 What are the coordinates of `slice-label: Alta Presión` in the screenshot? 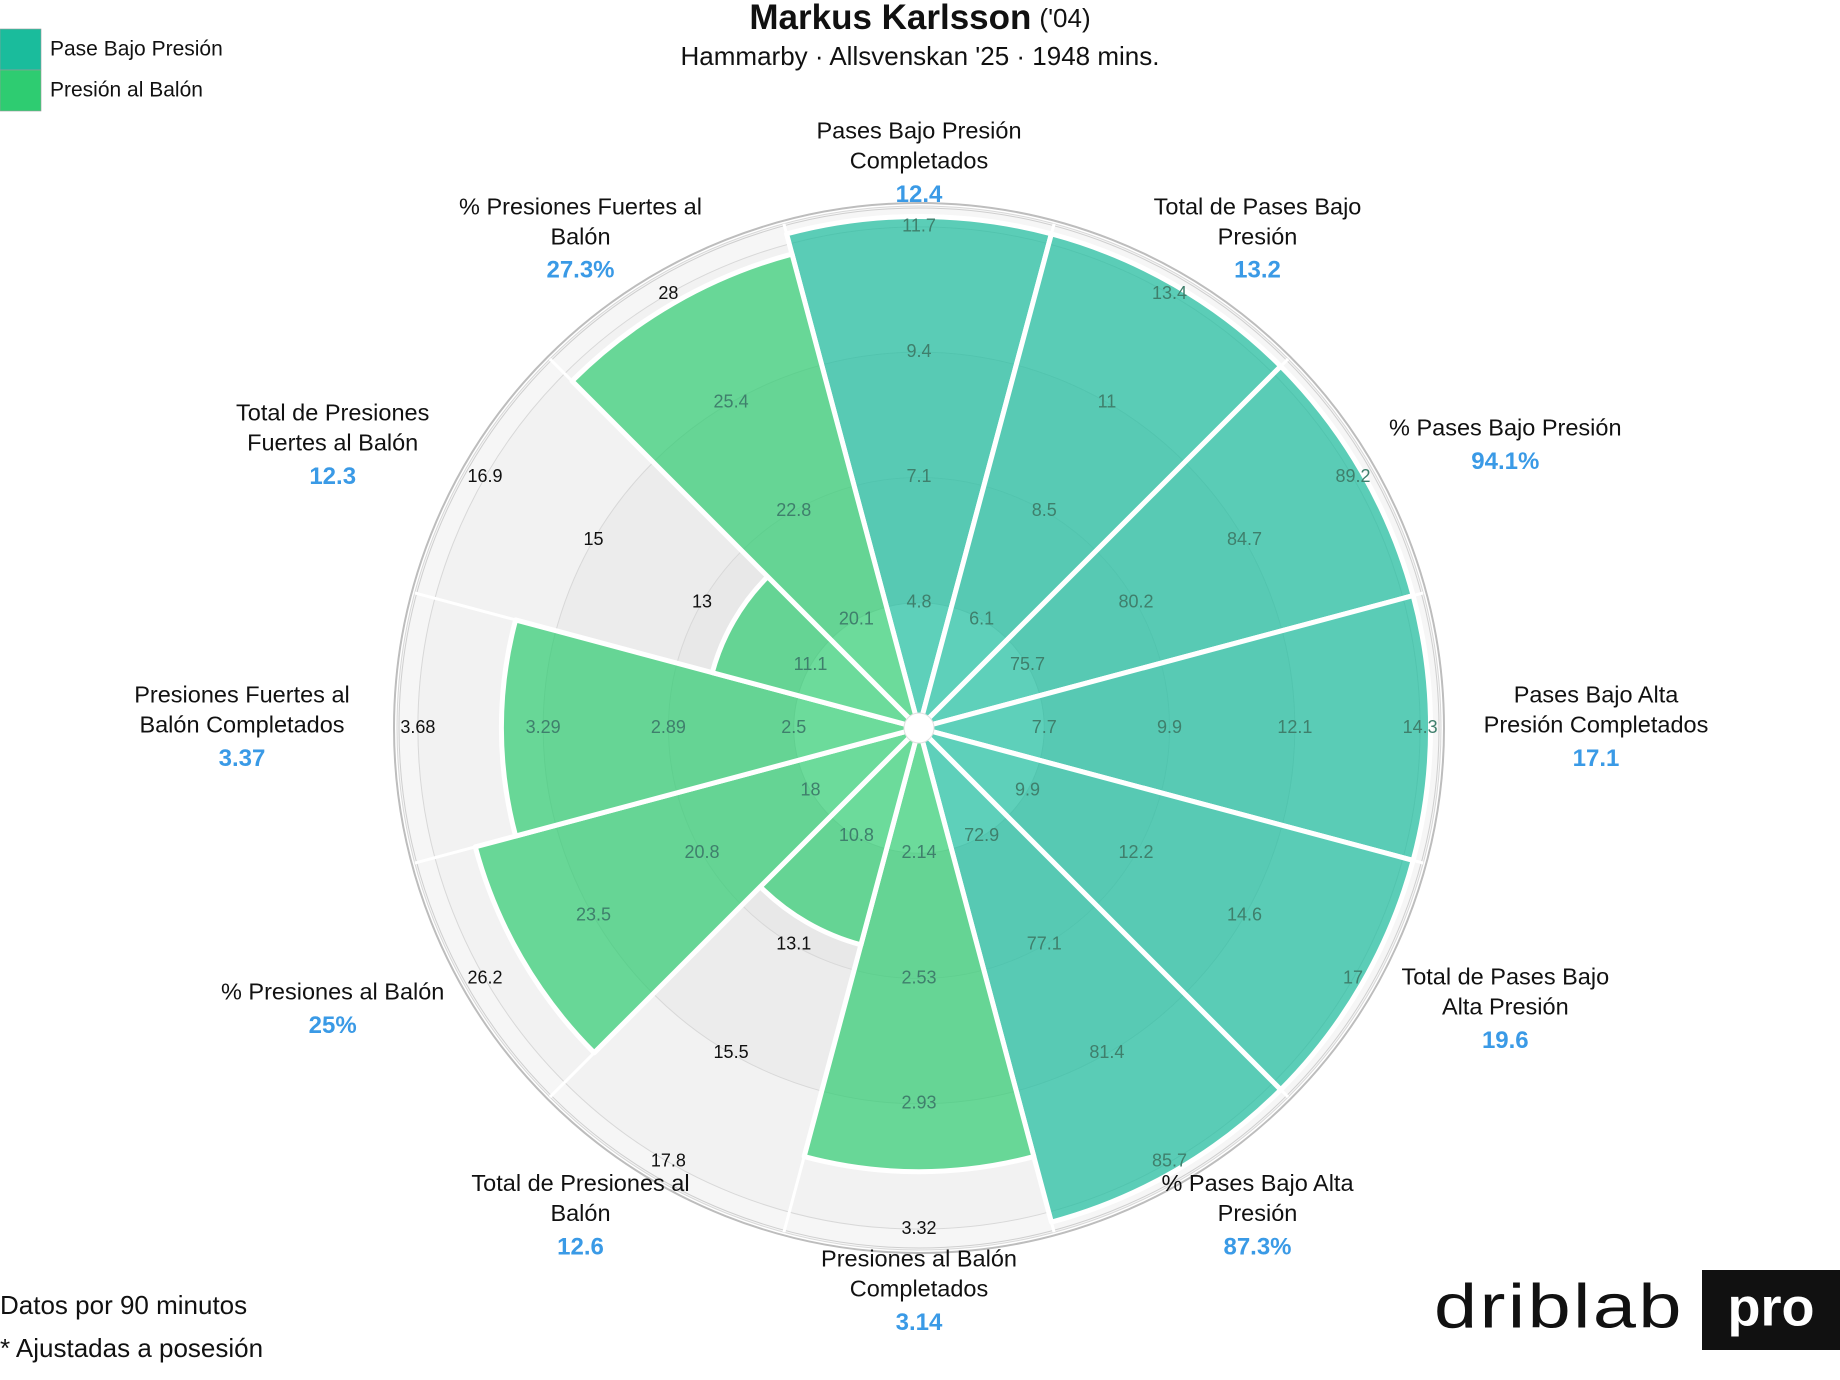 It's located at (1505, 1007).